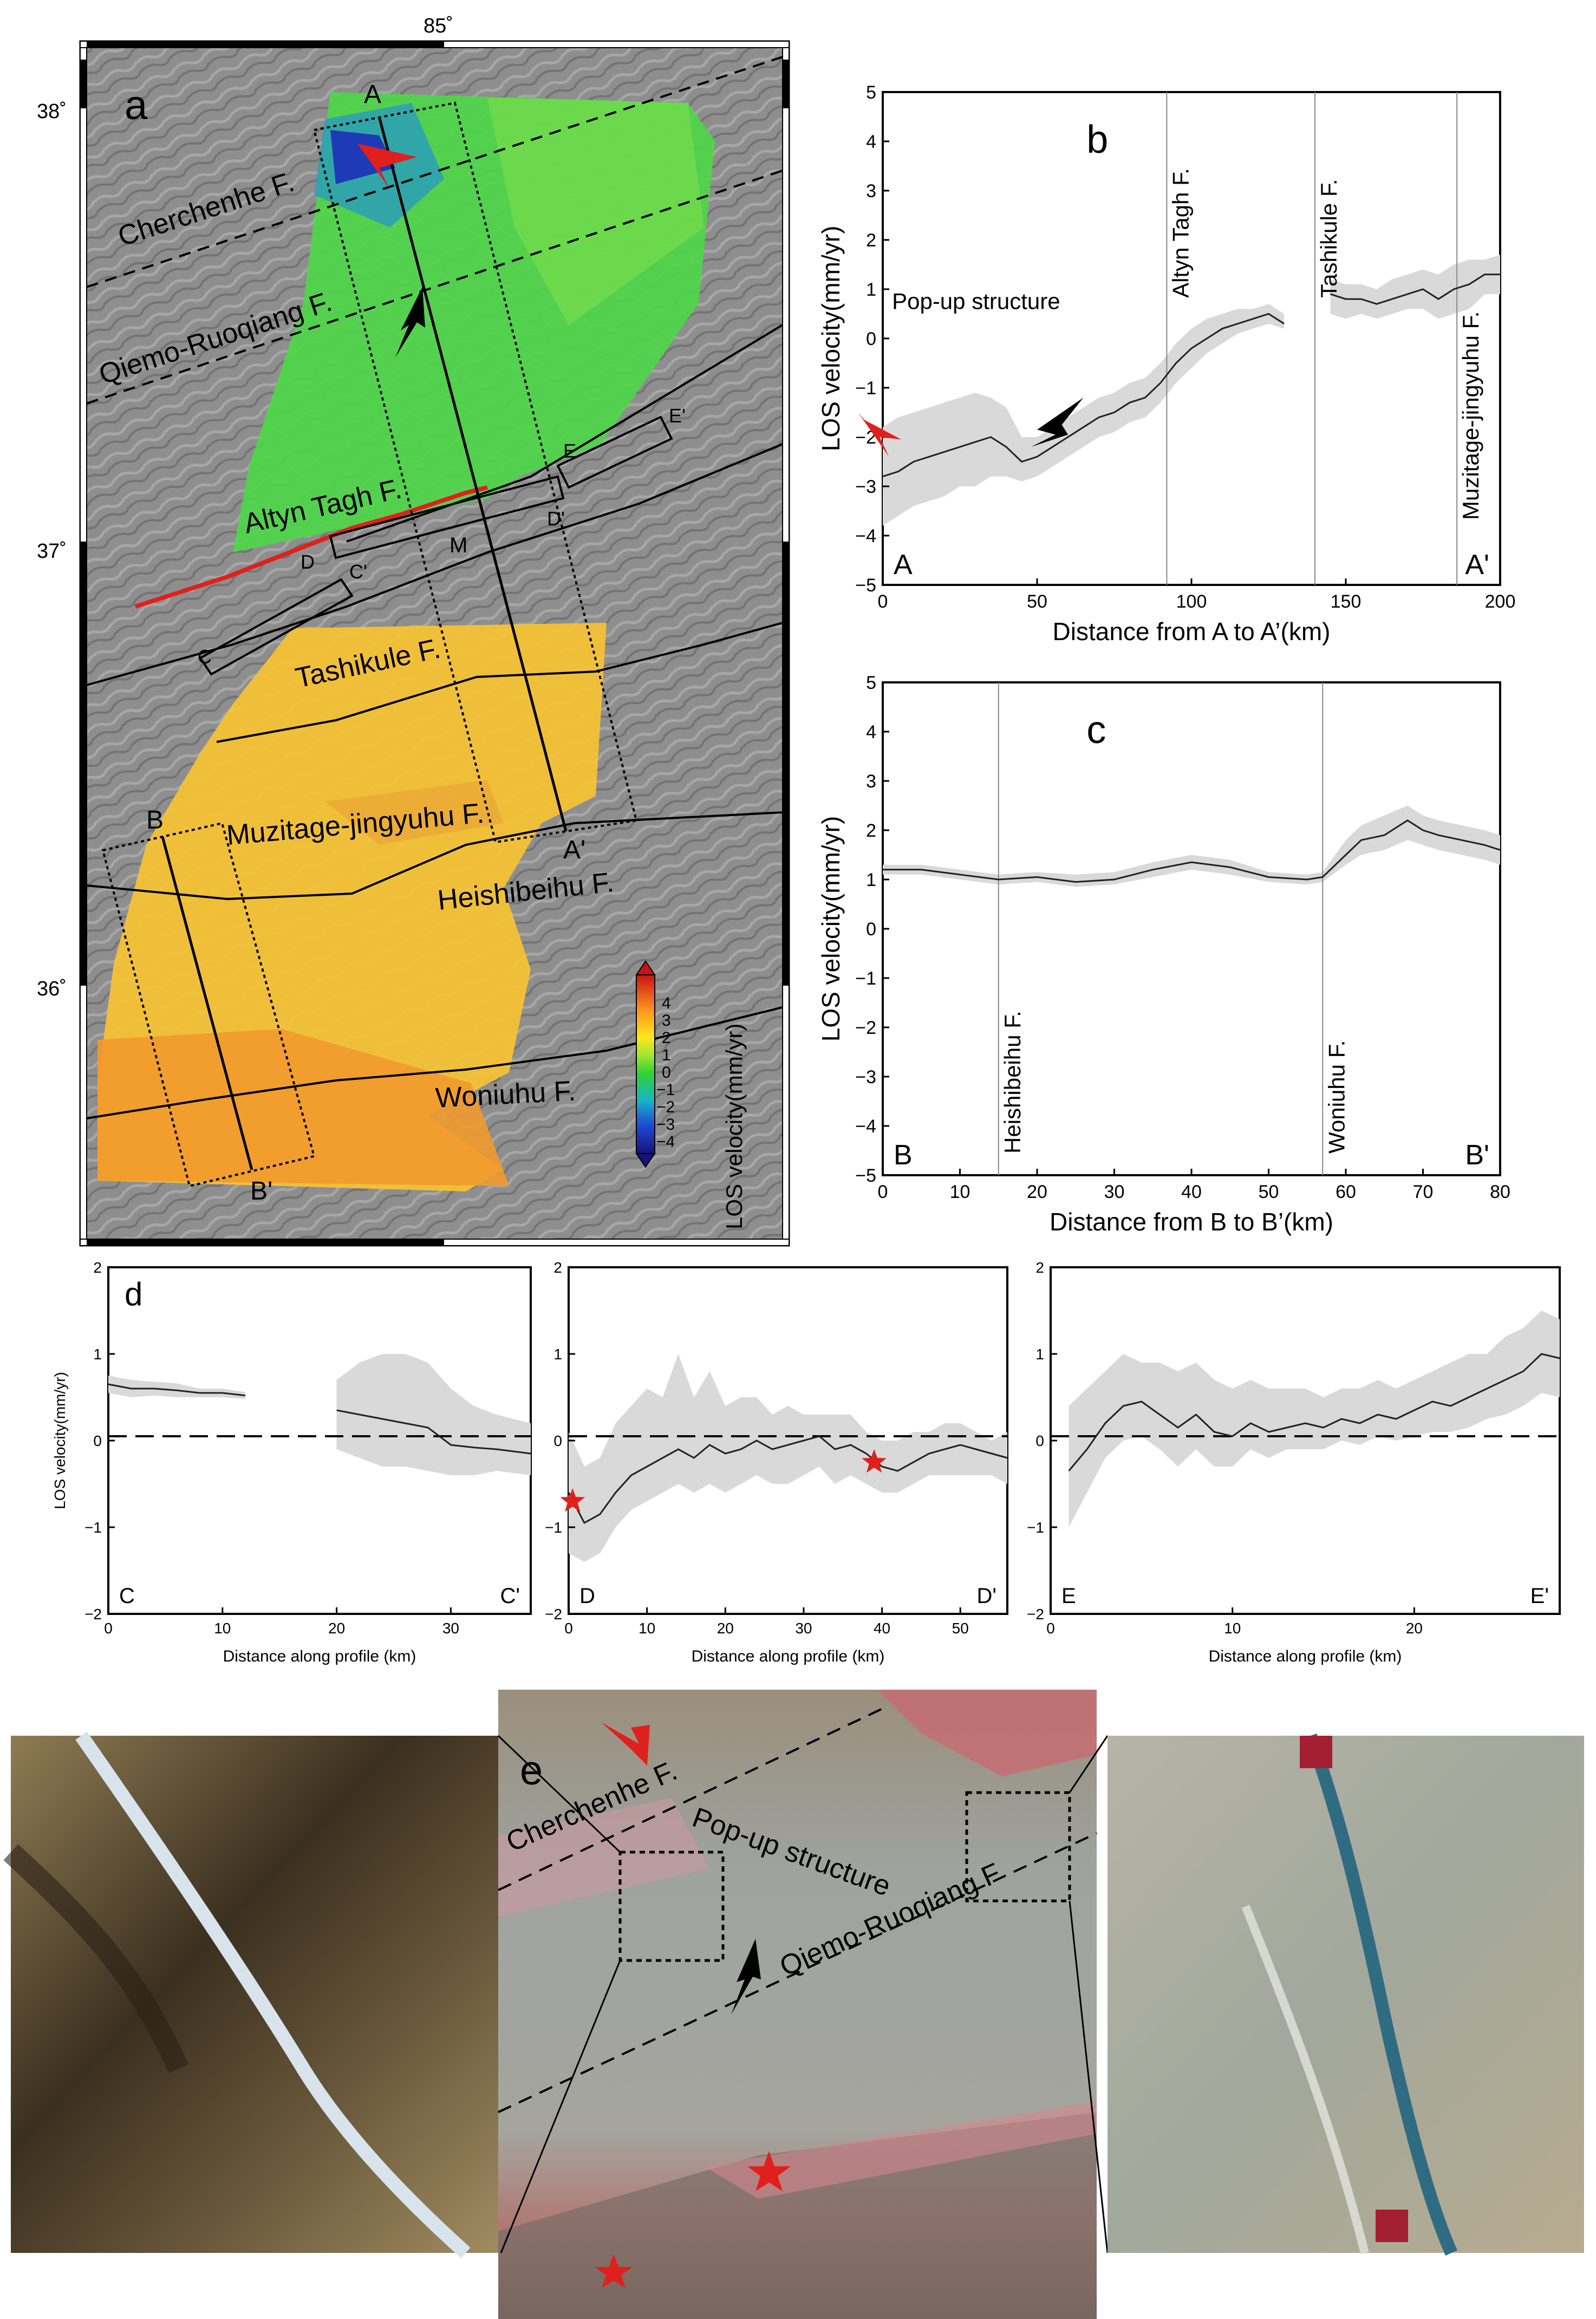 This screenshot has height=2319, width=1596. What do you see at coordinates (1500, 601) in the screenshot?
I see `x-tick-label: 200` at bounding box center [1500, 601].